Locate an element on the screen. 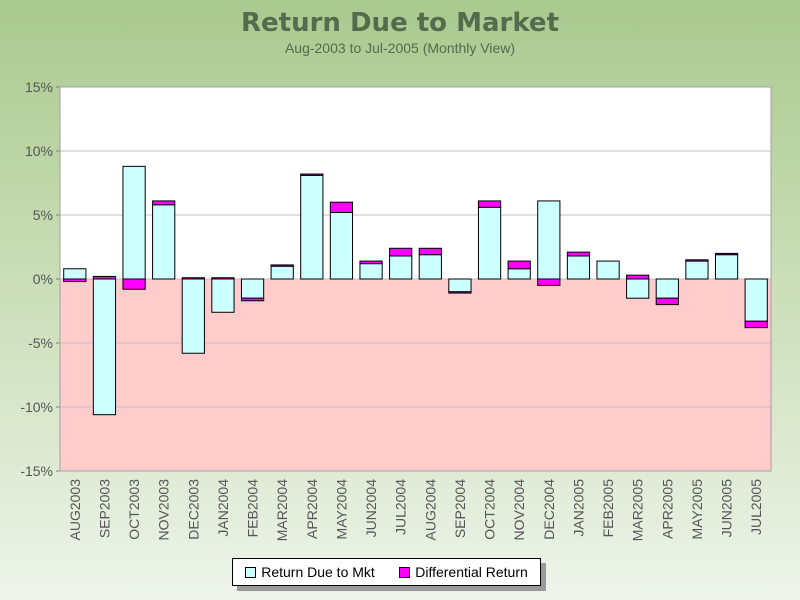  x-tick-label: JUL2005 is located at coordinates (756, 507).